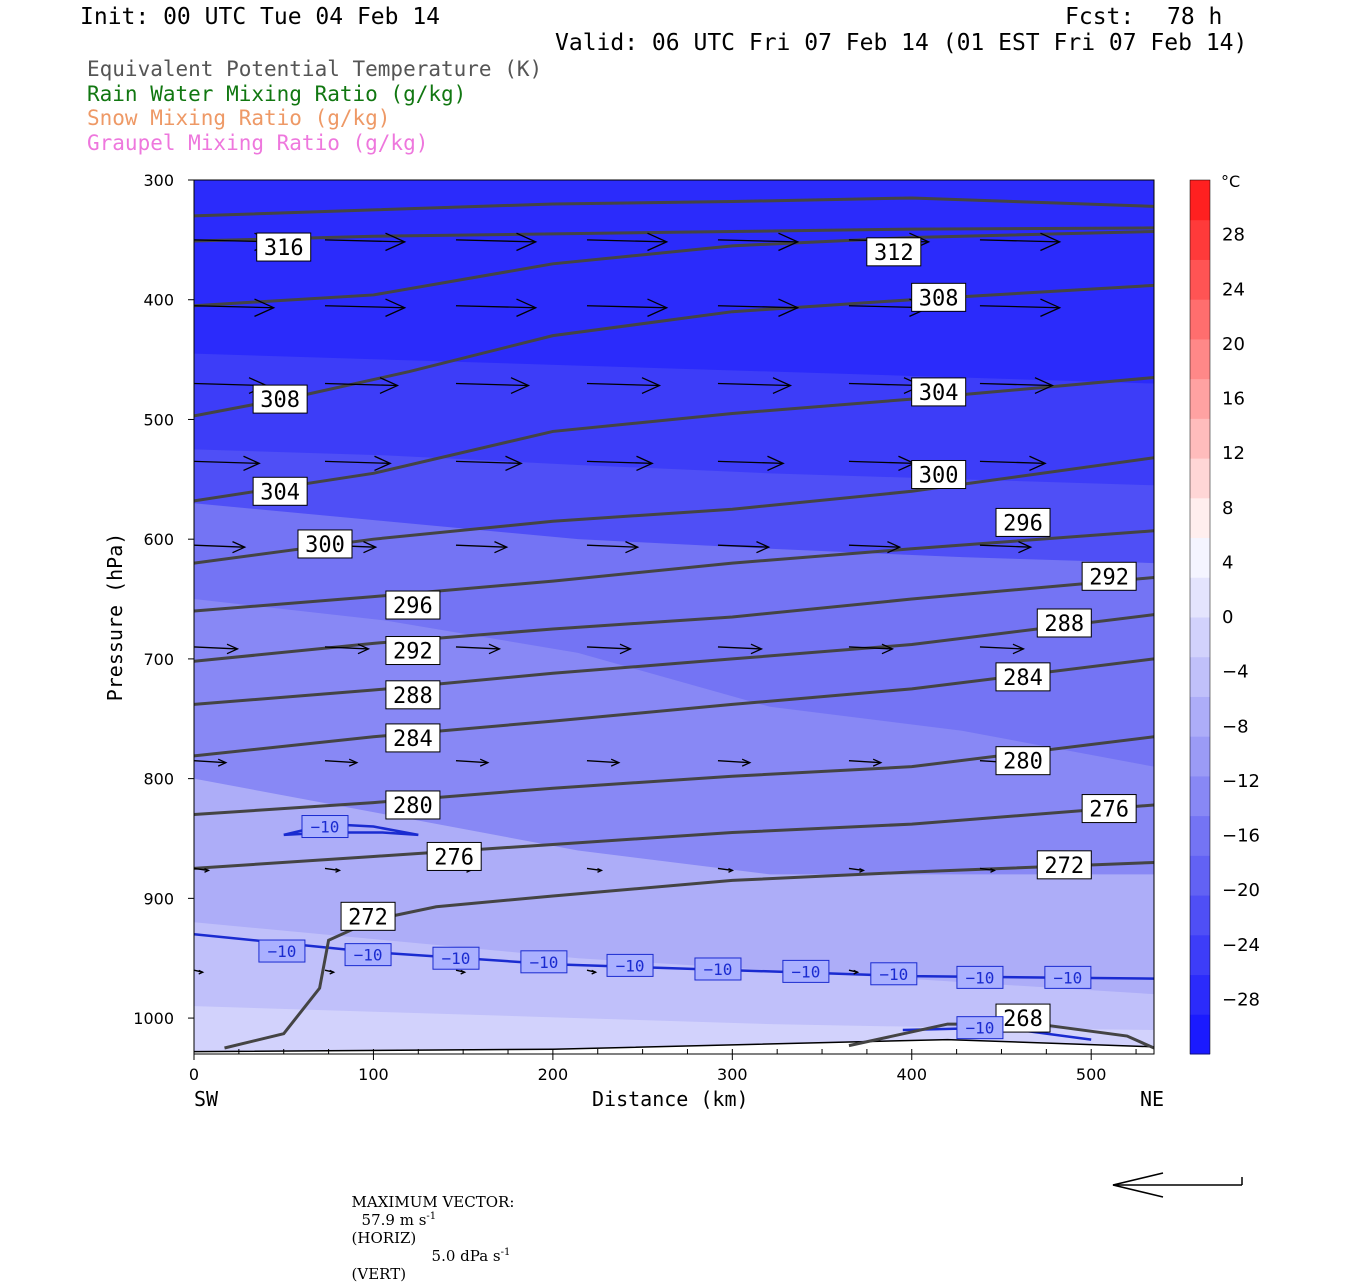  I want to click on x-axis-right-end: NE, so click(1152, 1099).